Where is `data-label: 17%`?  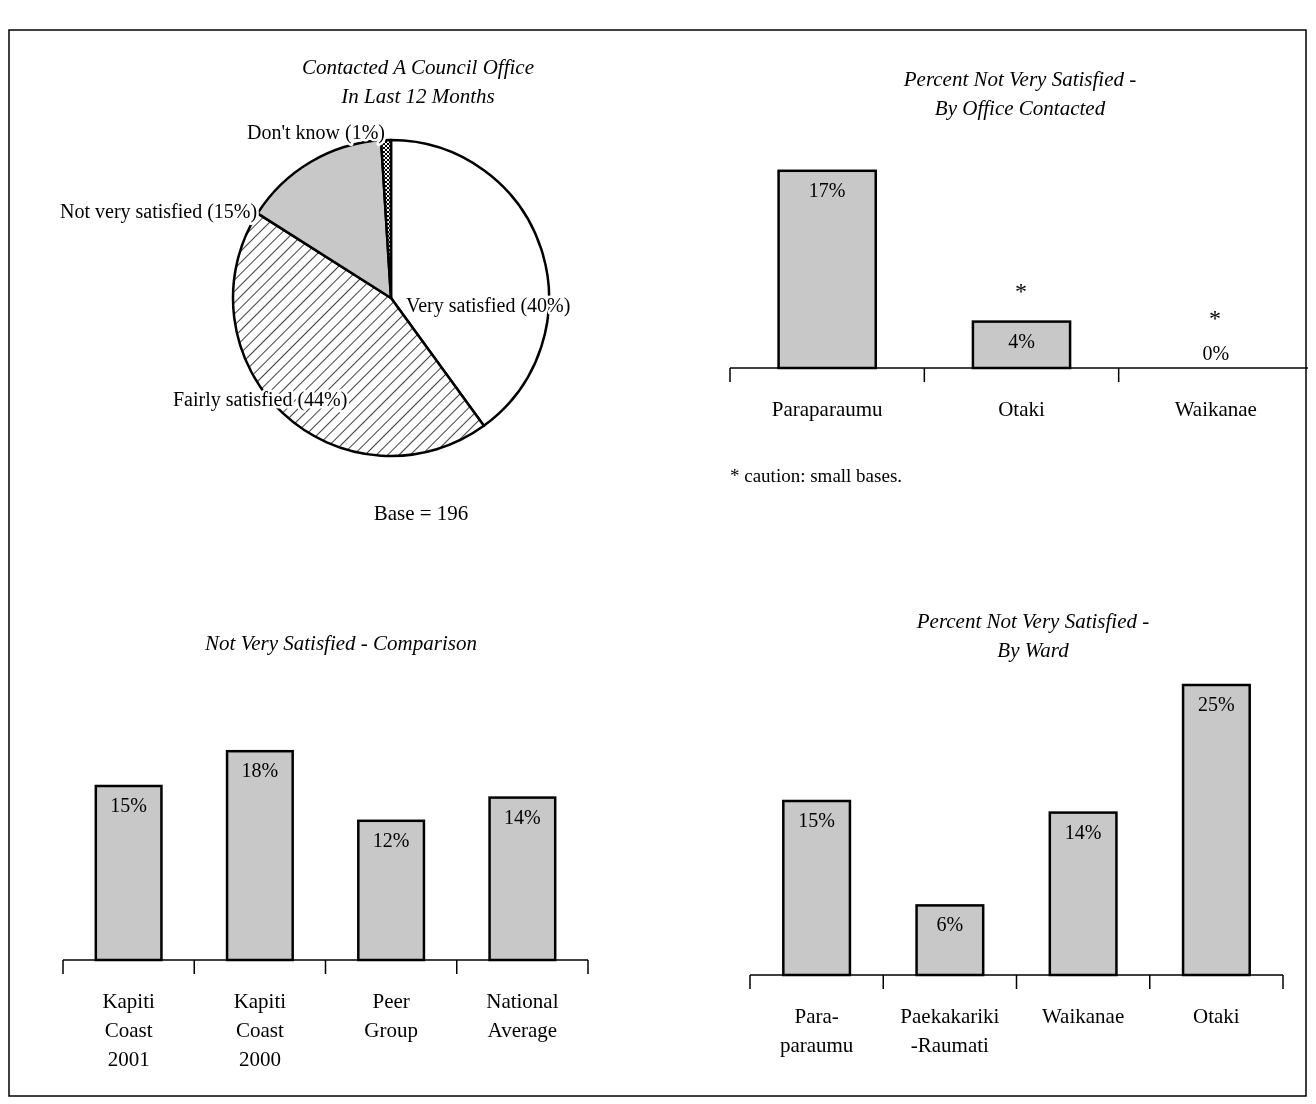 data-label: 17% is located at coordinates (827, 189).